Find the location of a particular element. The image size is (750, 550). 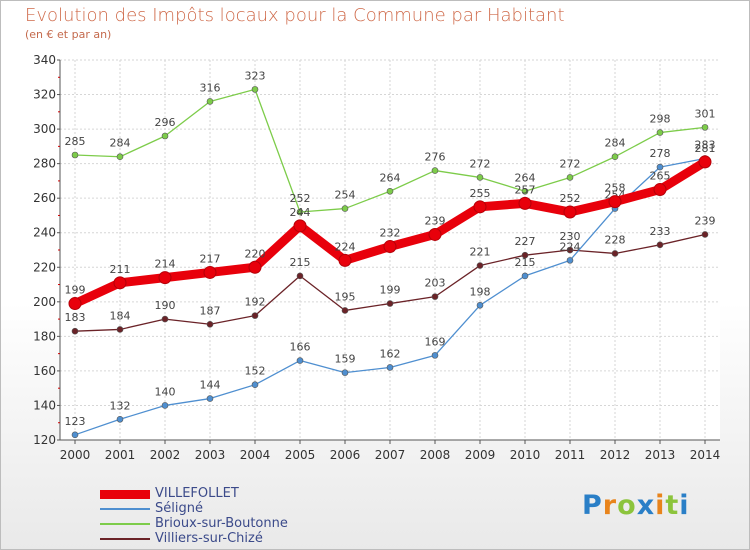

y-tick-label: 160 is located at coordinates (44, 371).